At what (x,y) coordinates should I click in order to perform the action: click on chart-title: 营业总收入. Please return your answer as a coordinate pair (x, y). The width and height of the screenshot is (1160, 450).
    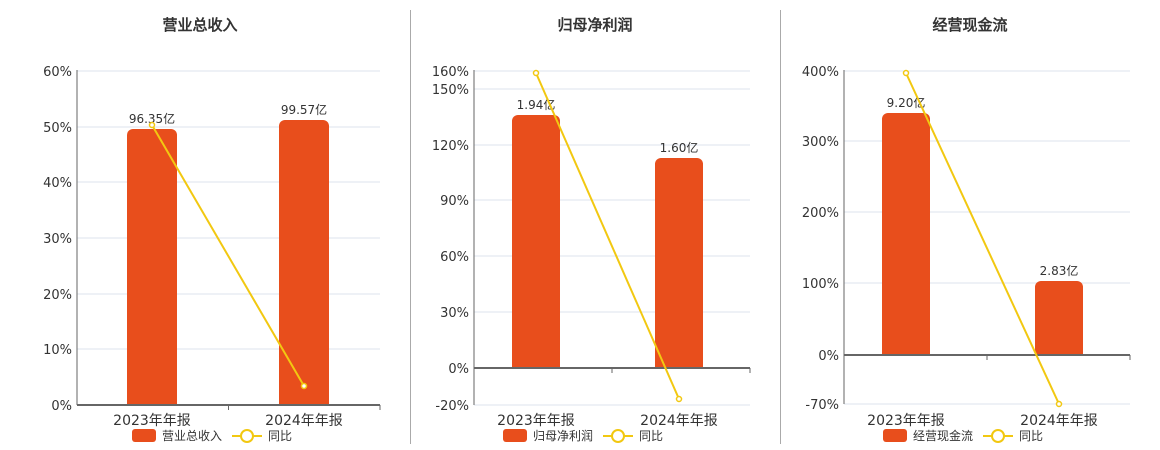
    Looking at the image, I should click on (200, 25).